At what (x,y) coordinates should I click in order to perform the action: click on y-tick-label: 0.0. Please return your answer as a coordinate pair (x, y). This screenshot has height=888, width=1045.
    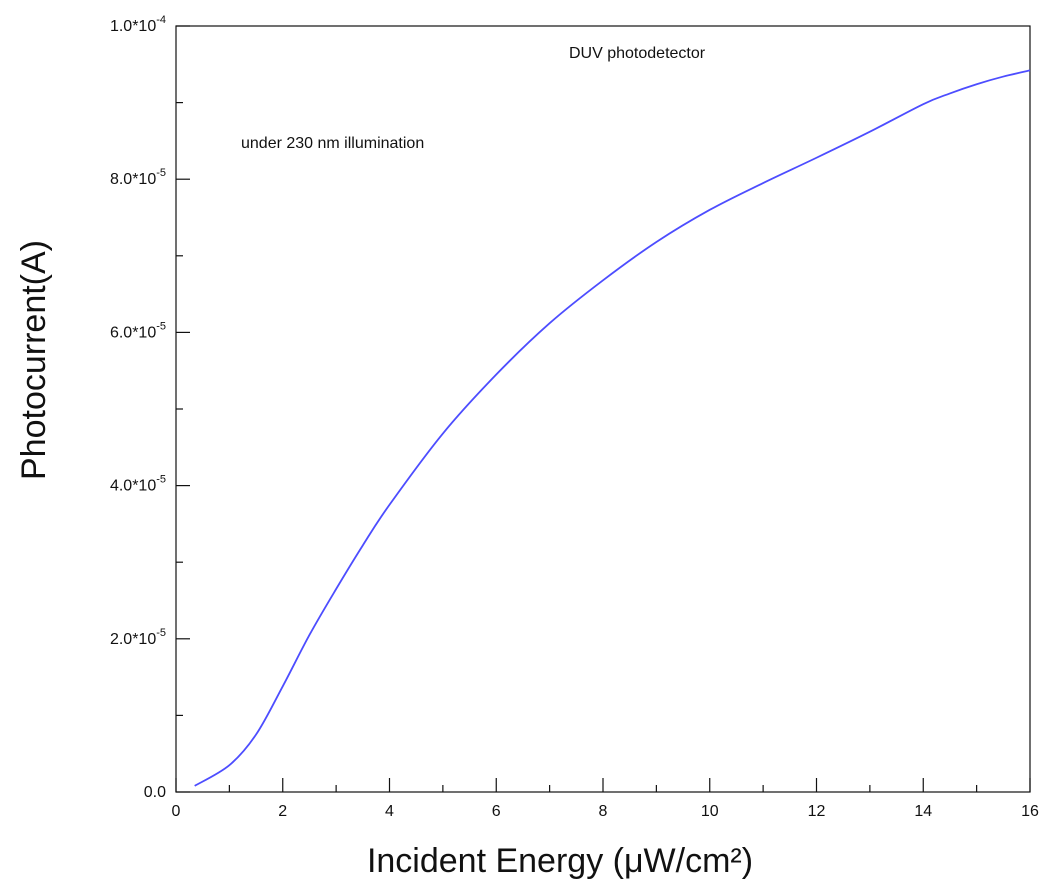
    Looking at the image, I should click on (155, 792).